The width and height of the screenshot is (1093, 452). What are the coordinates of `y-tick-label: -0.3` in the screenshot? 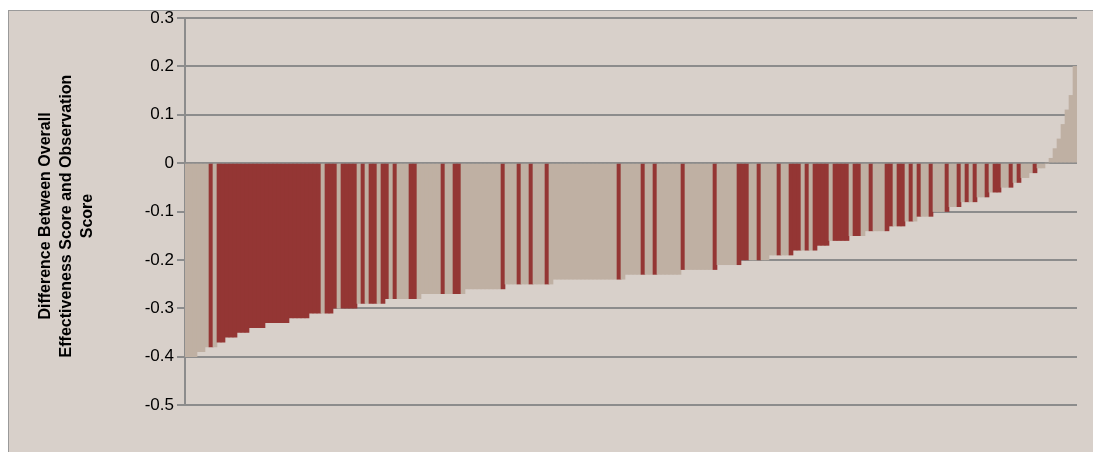 It's located at (159, 307).